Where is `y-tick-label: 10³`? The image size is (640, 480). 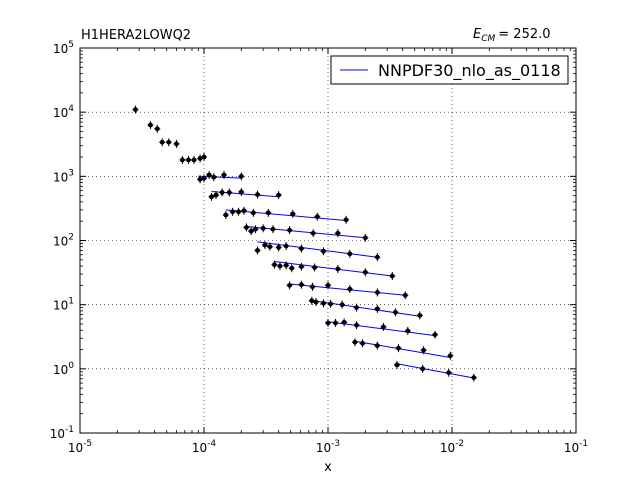
y-tick-label: 10³ is located at coordinates (63, 176).